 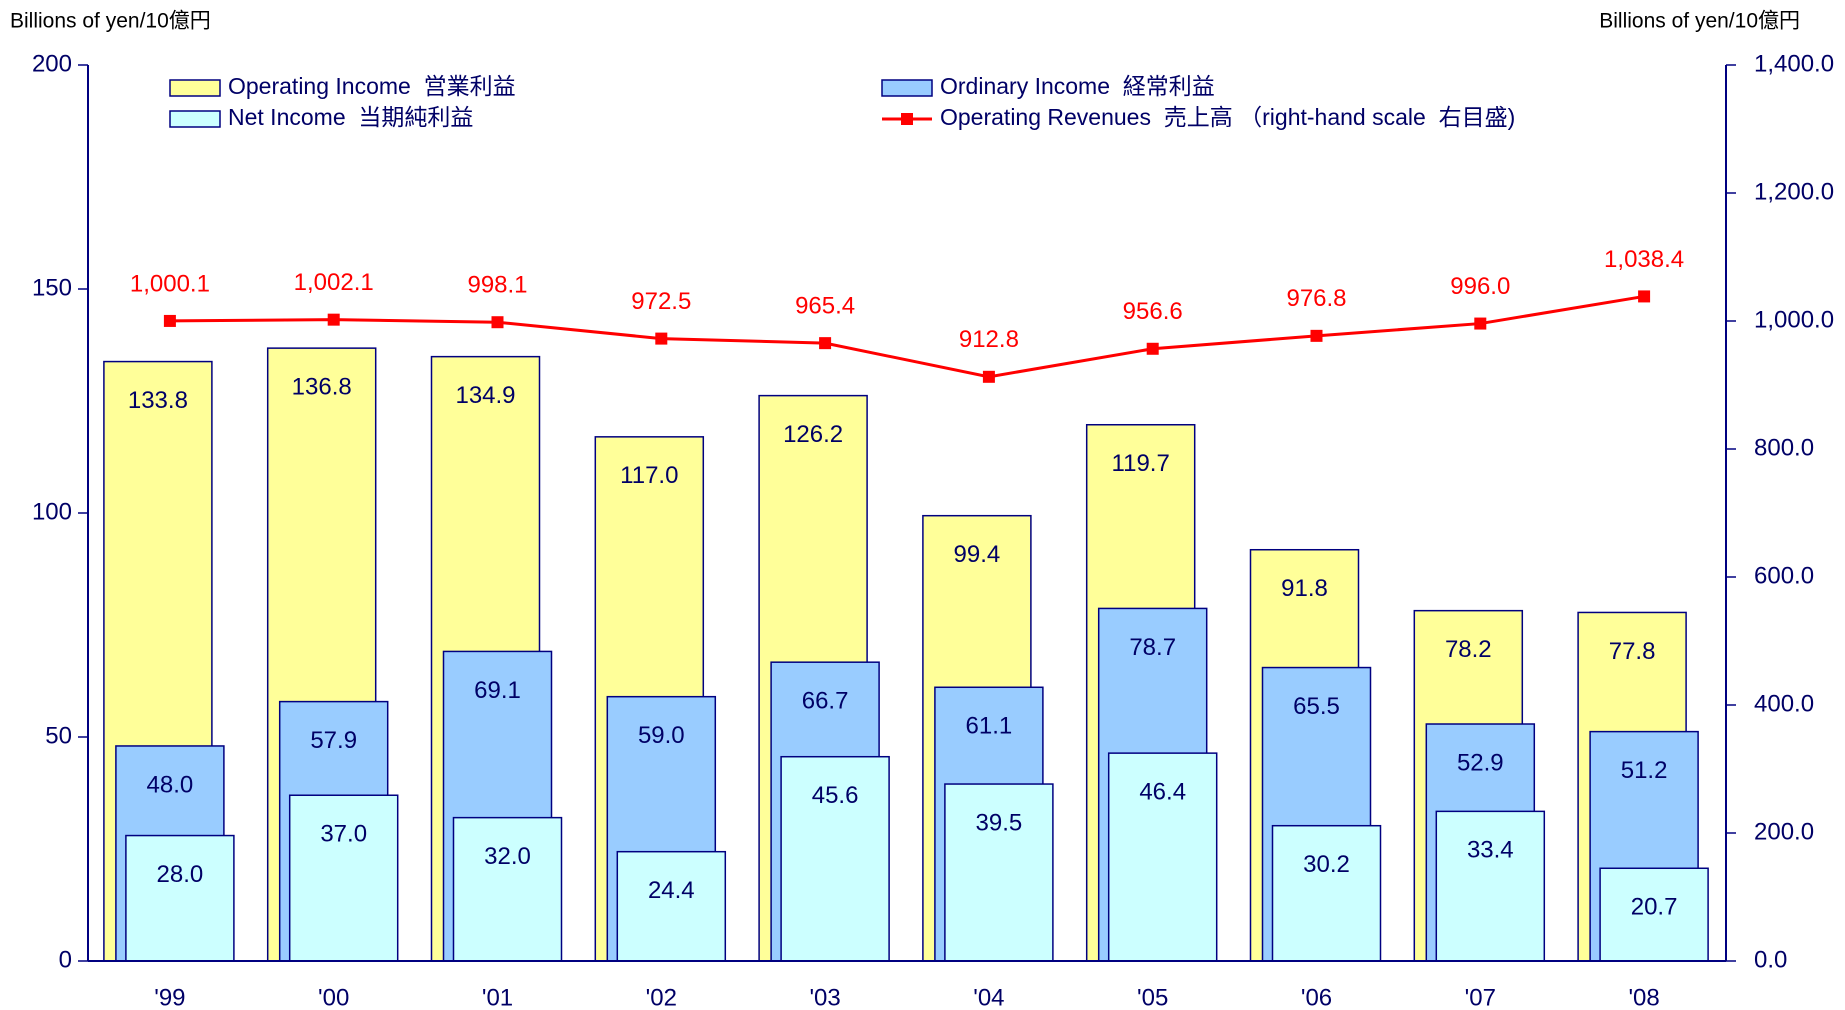 What do you see at coordinates (661, 997) in the screenshot?
I see `x-tick-label: '02` at bounding box center [661, 997].